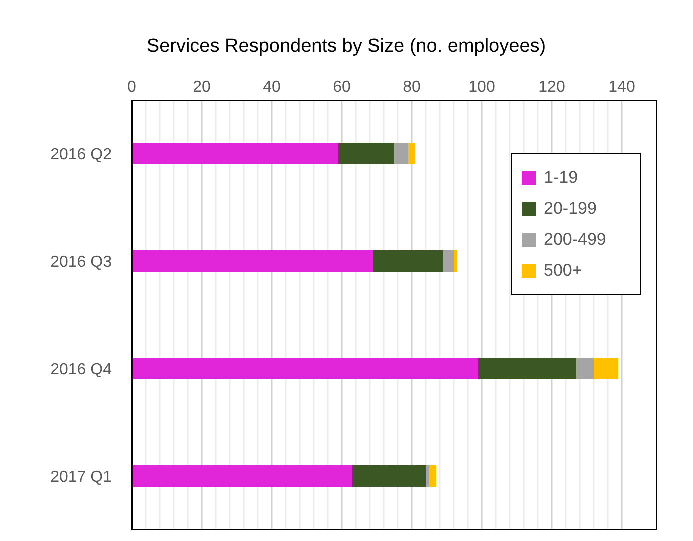 The height and width of the screenshot is (541, 693). I want to click on y-tick-label: 2016 Q4, so click(81, 369).